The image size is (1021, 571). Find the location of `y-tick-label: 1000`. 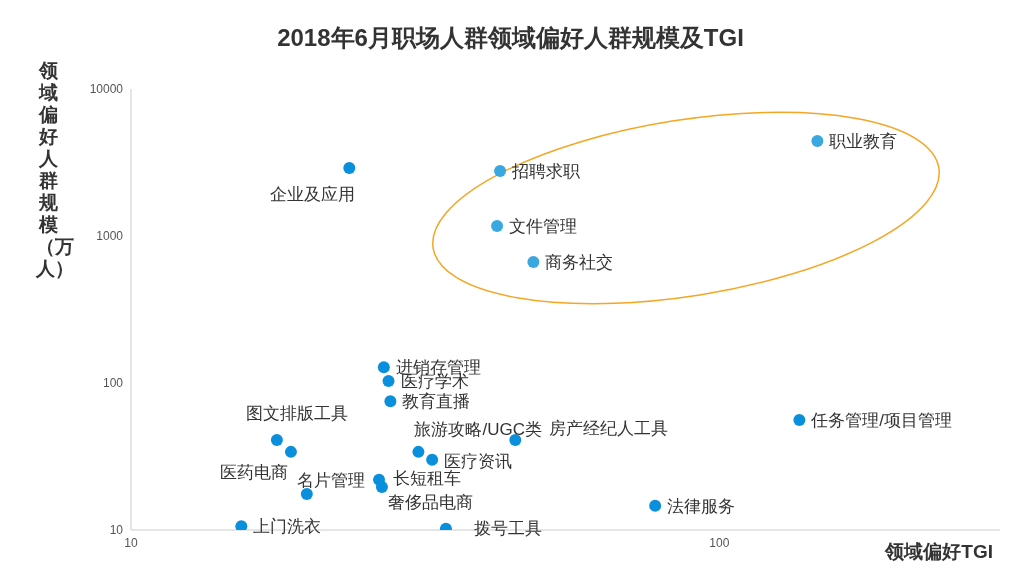

y-tick-label: 1000 is located at coordinates (110, 236).